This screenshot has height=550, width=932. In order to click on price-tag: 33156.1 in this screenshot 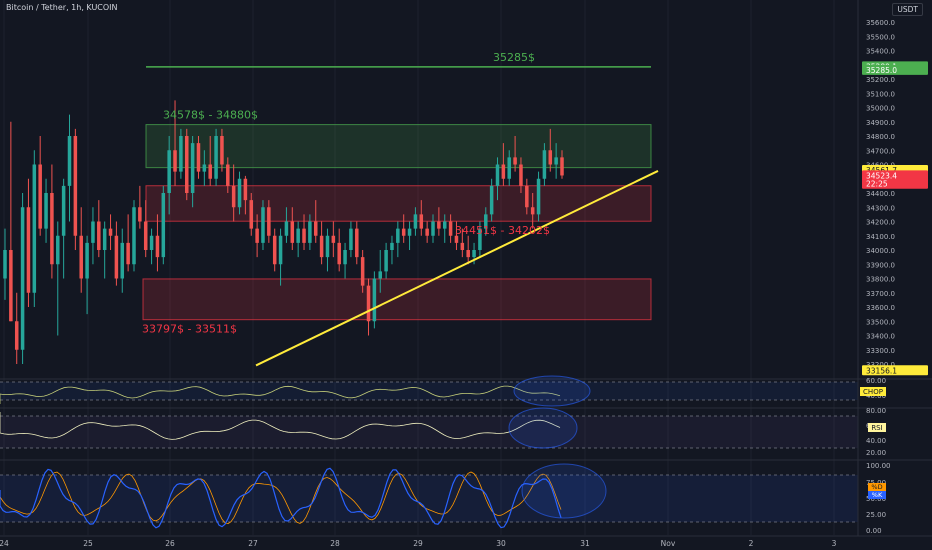, I will do `click(895, 370)`.